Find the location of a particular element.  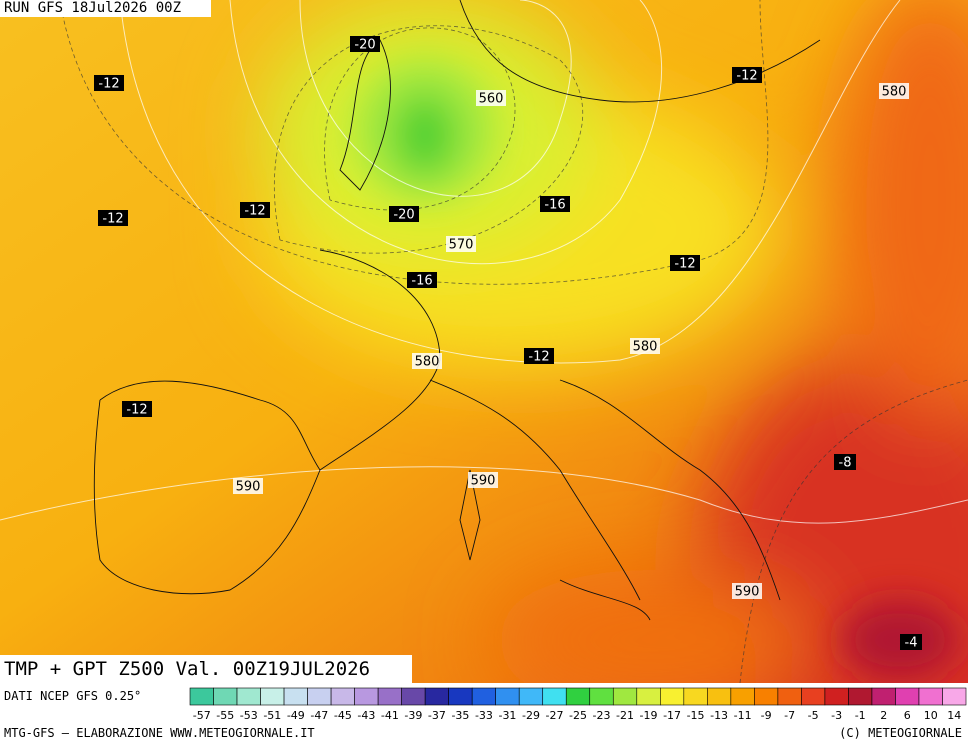

colorbar-label: -27 is located at coordinates (555, 715).